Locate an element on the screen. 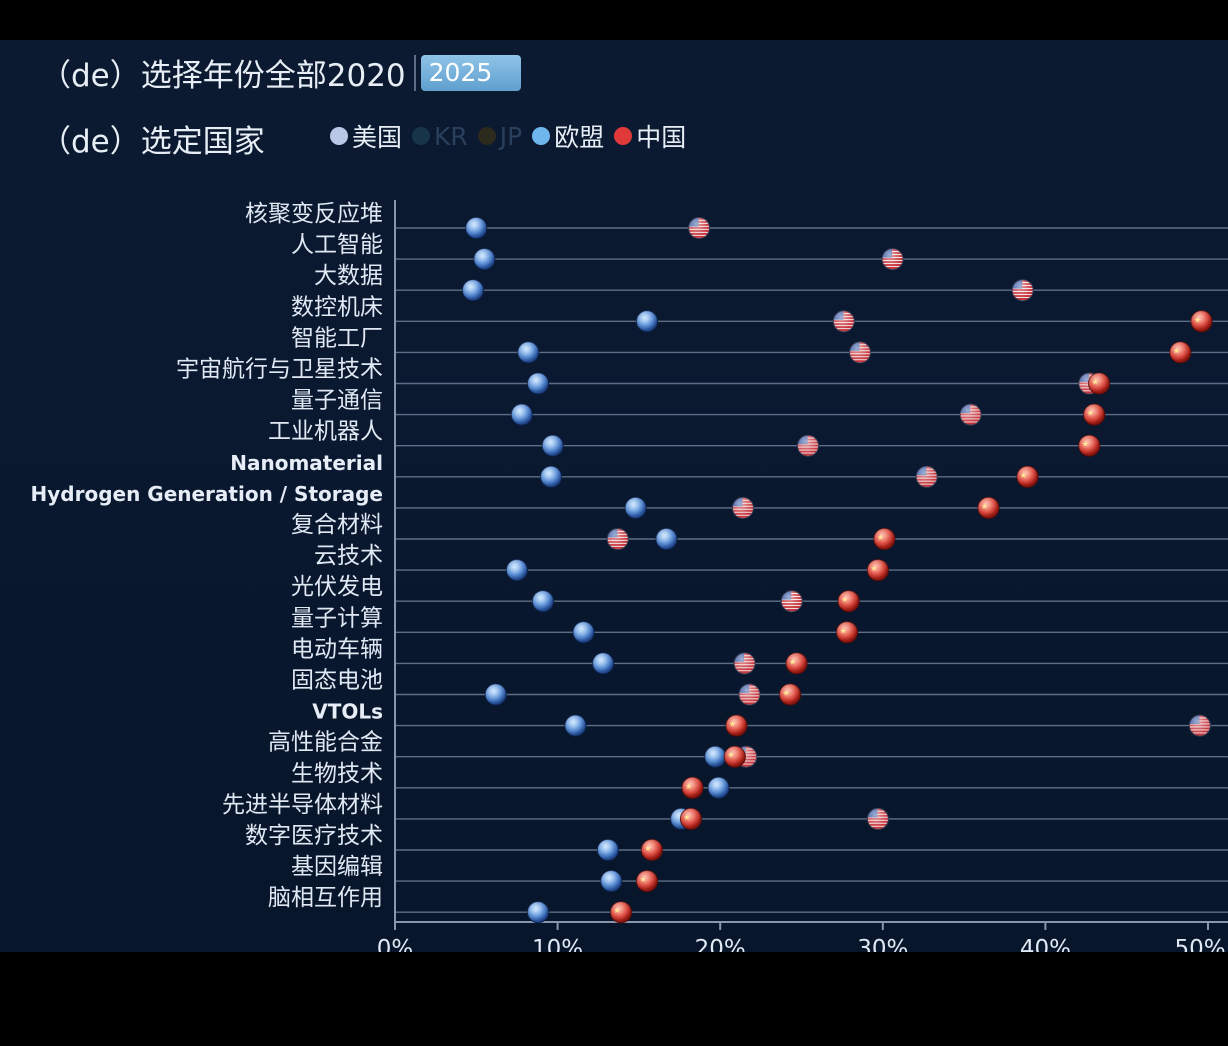  year-selector-row: （de）选择年份全部2020 2025 is located at coordinates (280, 72).